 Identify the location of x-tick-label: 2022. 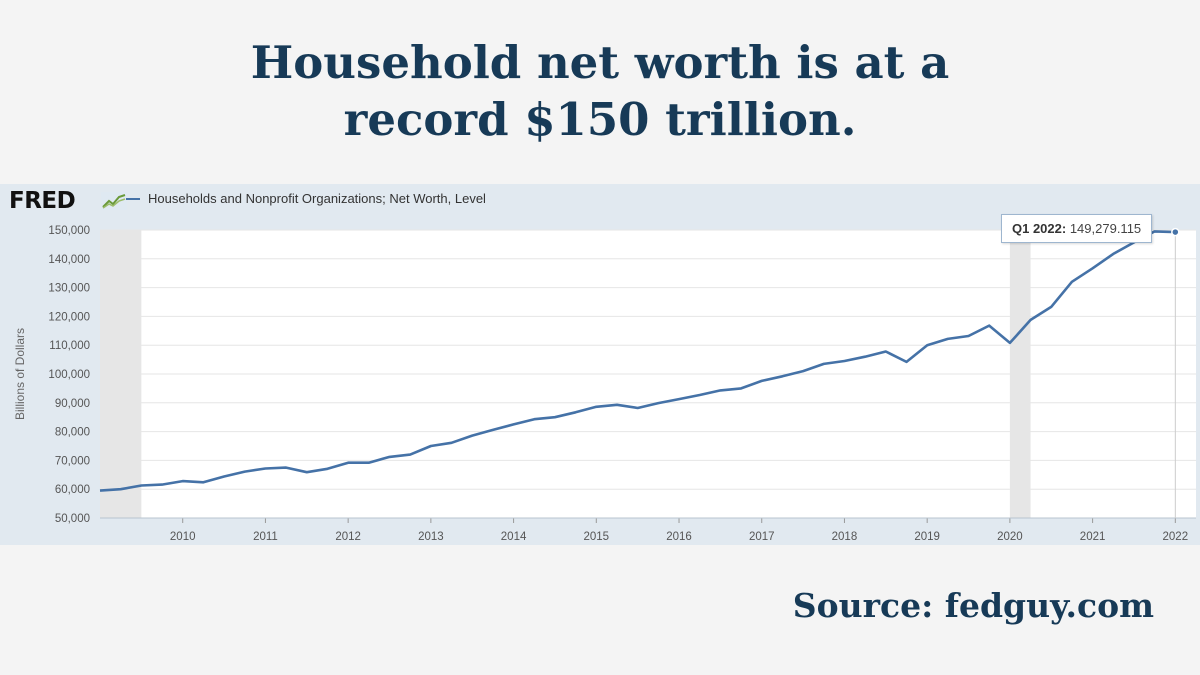
(1176, 537).